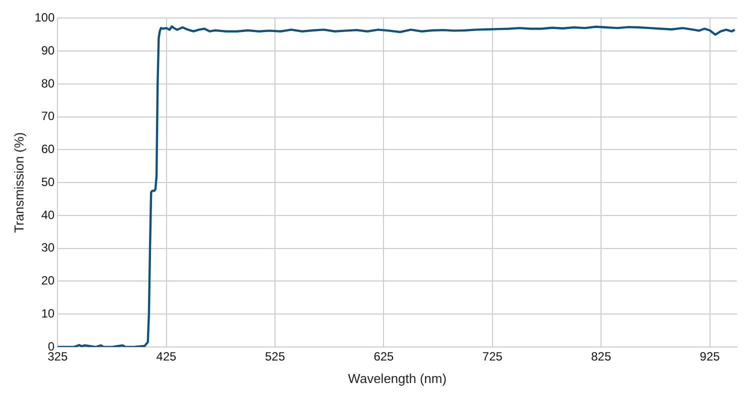 The height and width of the screenshot is (399, 751). Describe the element at coordinates (18, 182) in the screenshot. I see `y-axis-title: Transmission (%)` at that location.